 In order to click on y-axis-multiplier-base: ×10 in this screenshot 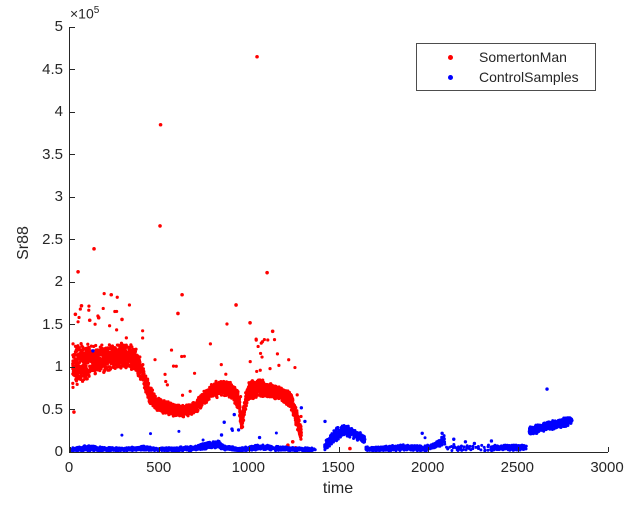, I will do `click(82, 13)`.